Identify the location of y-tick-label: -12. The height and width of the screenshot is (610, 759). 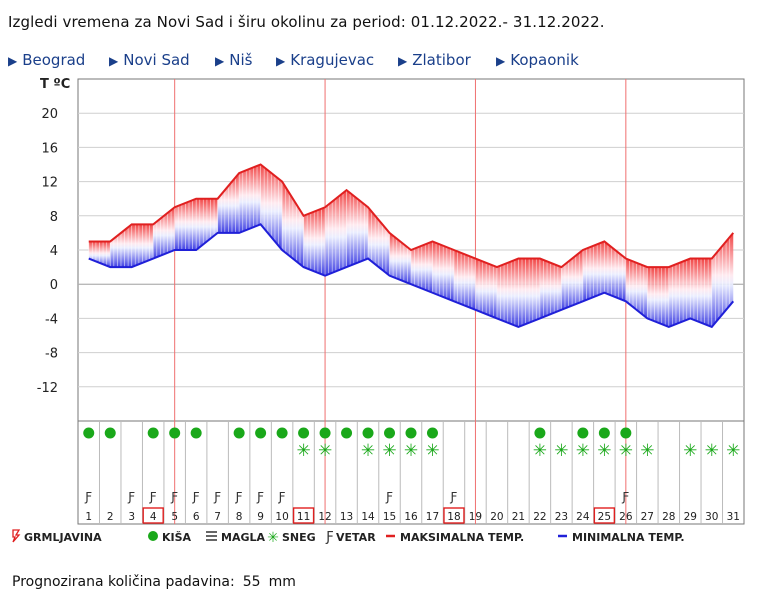
(47, 388).